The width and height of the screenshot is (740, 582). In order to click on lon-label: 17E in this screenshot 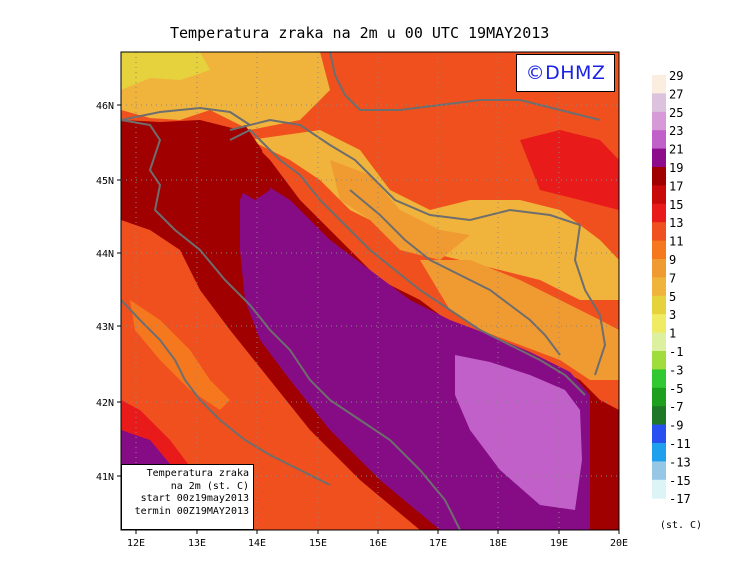, I will do `click(438, 543)`.